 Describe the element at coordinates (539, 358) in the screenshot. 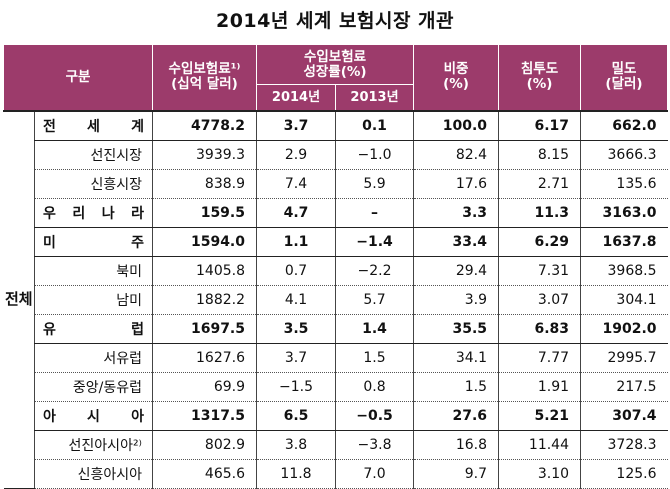

I see `row-penetration: 7.77` at that location.